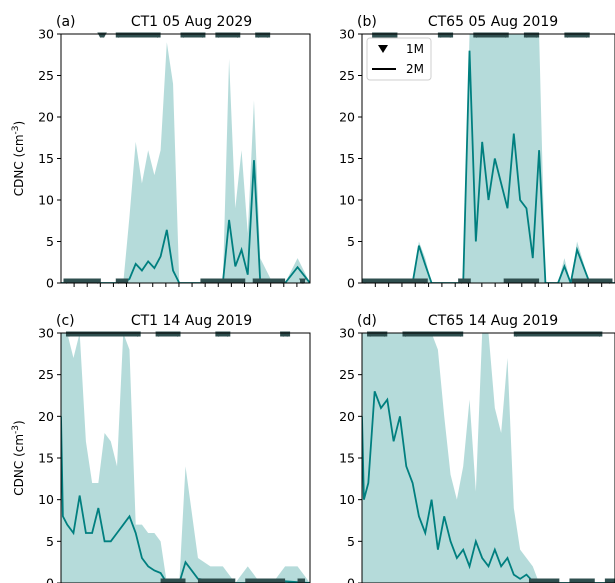  I want to click on legend-1m-label: 1M, so click(415, 49).